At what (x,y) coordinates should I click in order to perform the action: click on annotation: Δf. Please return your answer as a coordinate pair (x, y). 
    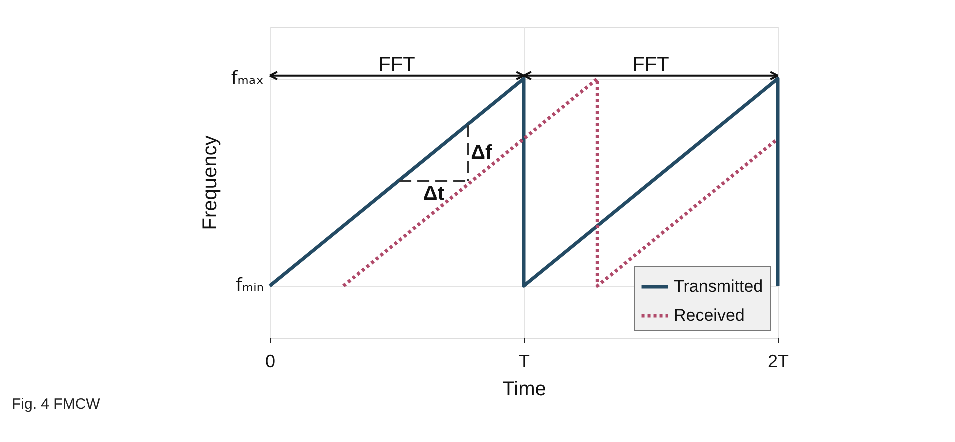
    Looking at the image, I should click on (481, 153).